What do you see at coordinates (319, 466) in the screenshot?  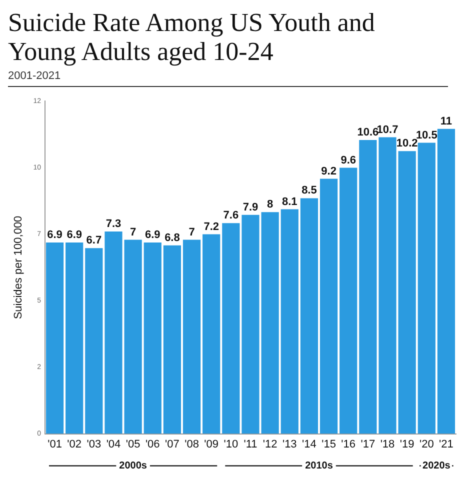 I see `text: 2010s` at bounding box center [319, 466].